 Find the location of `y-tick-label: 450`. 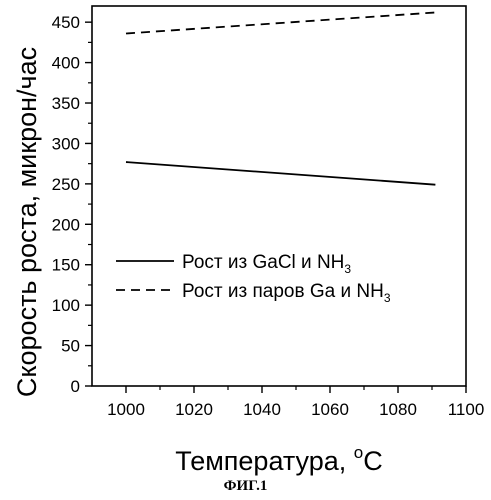

y-tick-label: 450 is located at coordinates (66, 22).